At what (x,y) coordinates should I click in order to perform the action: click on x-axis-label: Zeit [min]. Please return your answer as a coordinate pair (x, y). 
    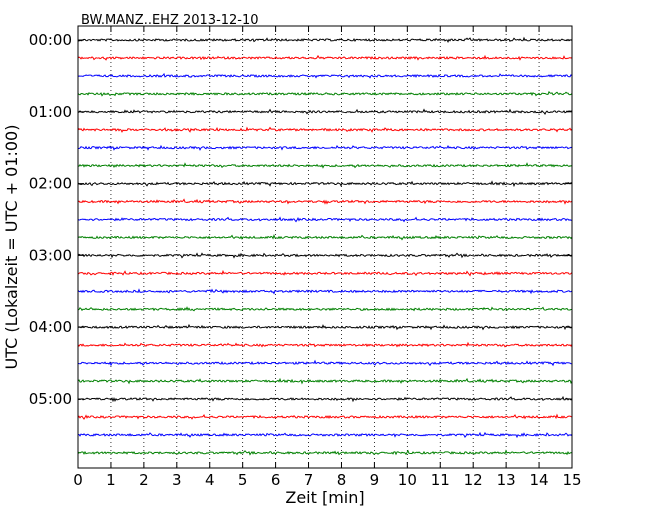
    Looking at the image, I should click on (324, 497).